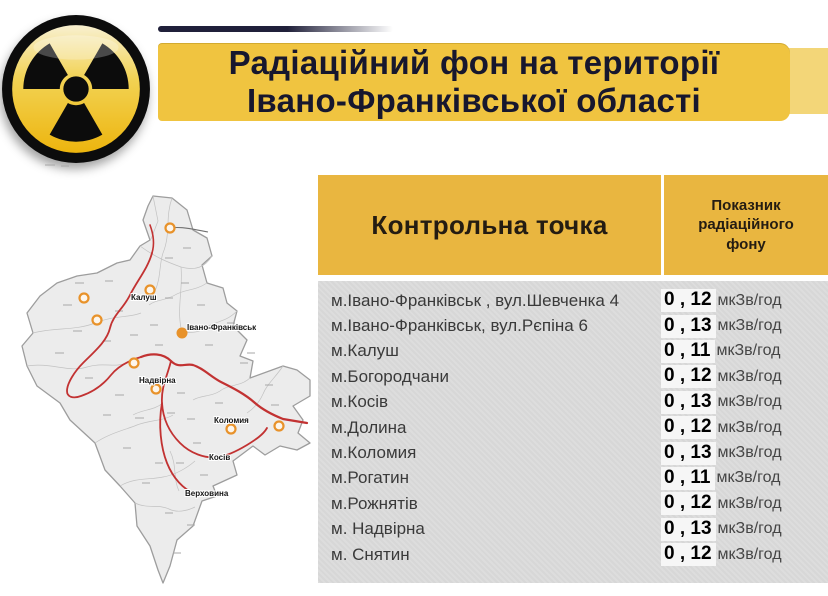 The width and height of the screenshot is (828, 596). I want to click on control-point: м.Рожнятів, so click(374, 503).